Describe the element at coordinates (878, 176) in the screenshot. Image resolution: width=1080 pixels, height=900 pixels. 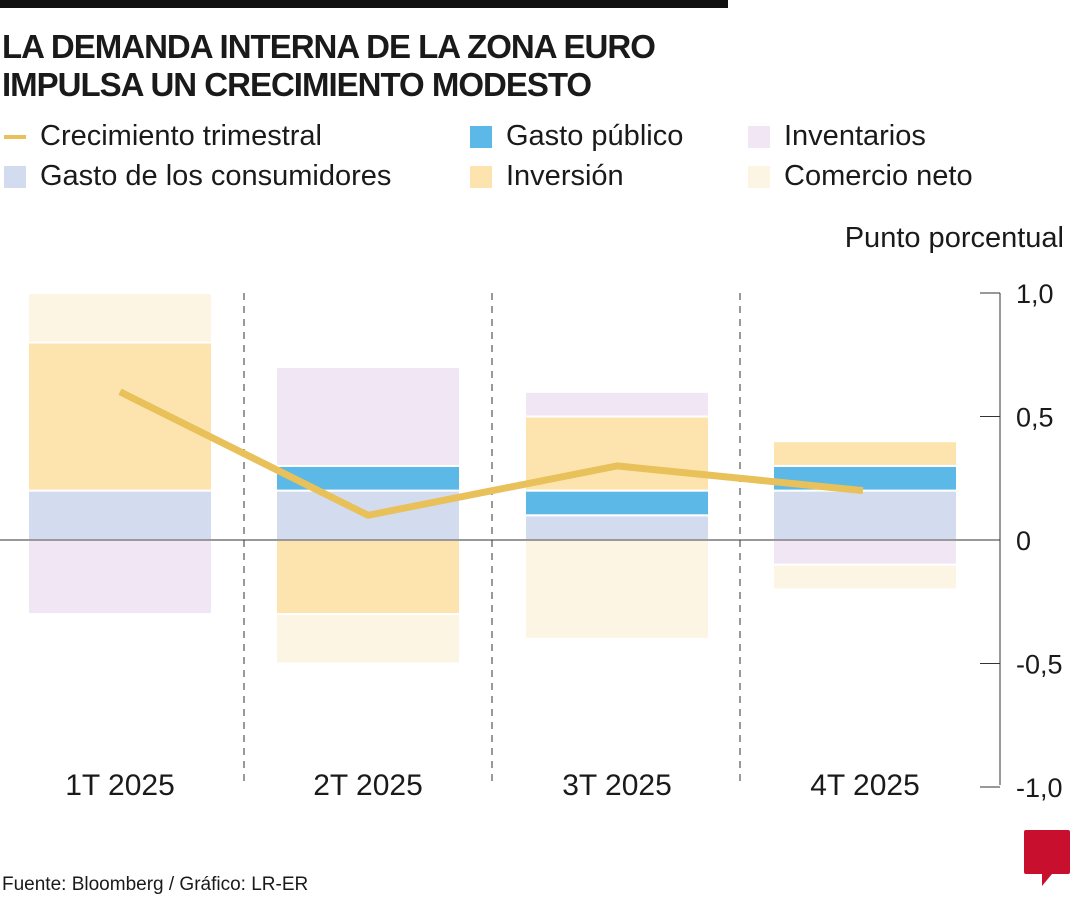
I see `legend-label: Comercio neto` at that location.